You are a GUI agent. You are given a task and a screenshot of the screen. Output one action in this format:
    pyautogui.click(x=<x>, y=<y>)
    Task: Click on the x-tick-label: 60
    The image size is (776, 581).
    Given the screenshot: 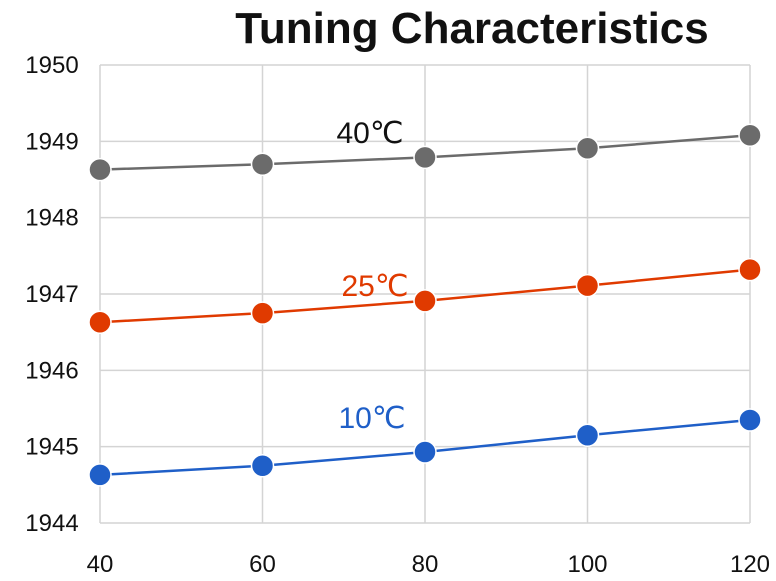 What is the action you would take?
    pyautogui.click(x=262, y=564)
    